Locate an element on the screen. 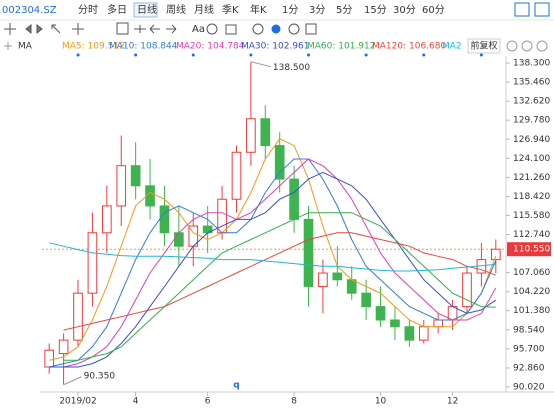 Image resolution: width=554 pixels, height=408 pixels. add-icon is located at coordinates (78, 29).